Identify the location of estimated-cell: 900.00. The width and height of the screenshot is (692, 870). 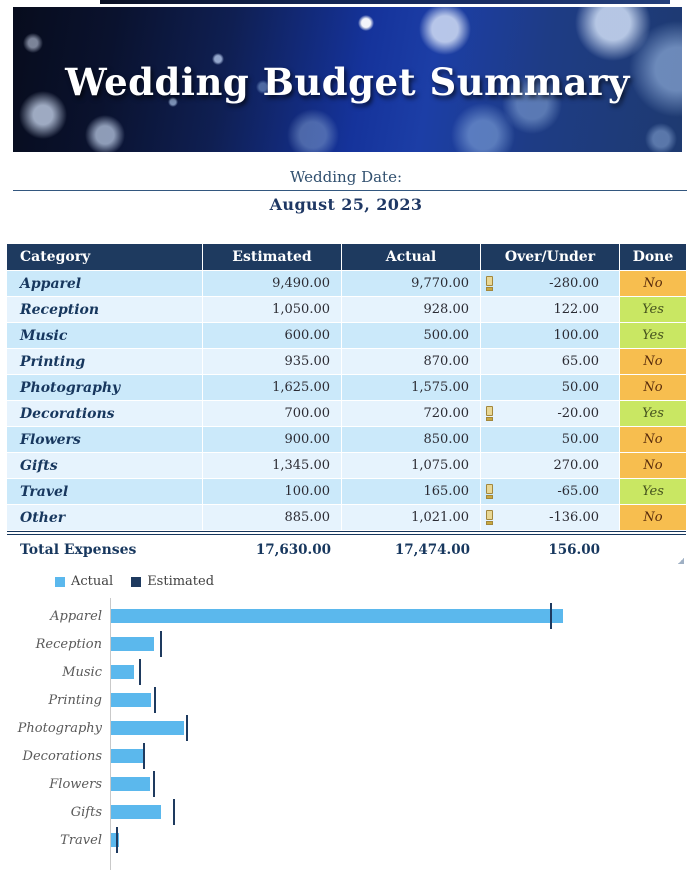
(272, 440).